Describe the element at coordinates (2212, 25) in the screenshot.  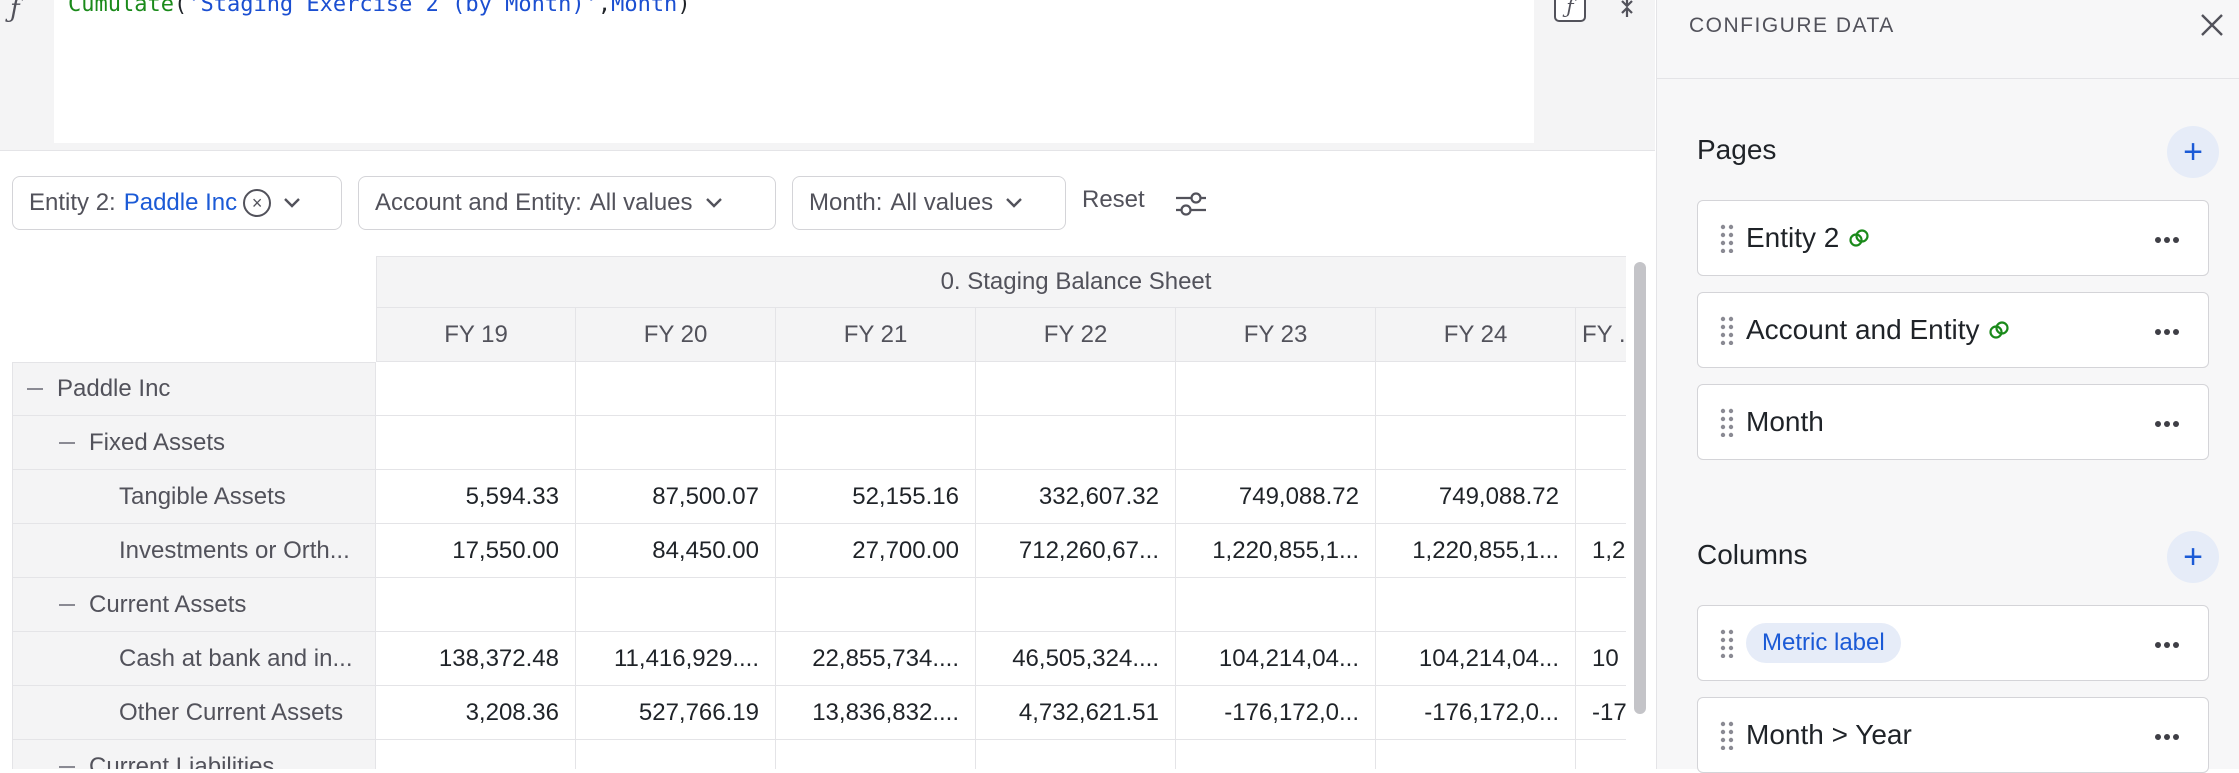
I see `close-icon` at that location.